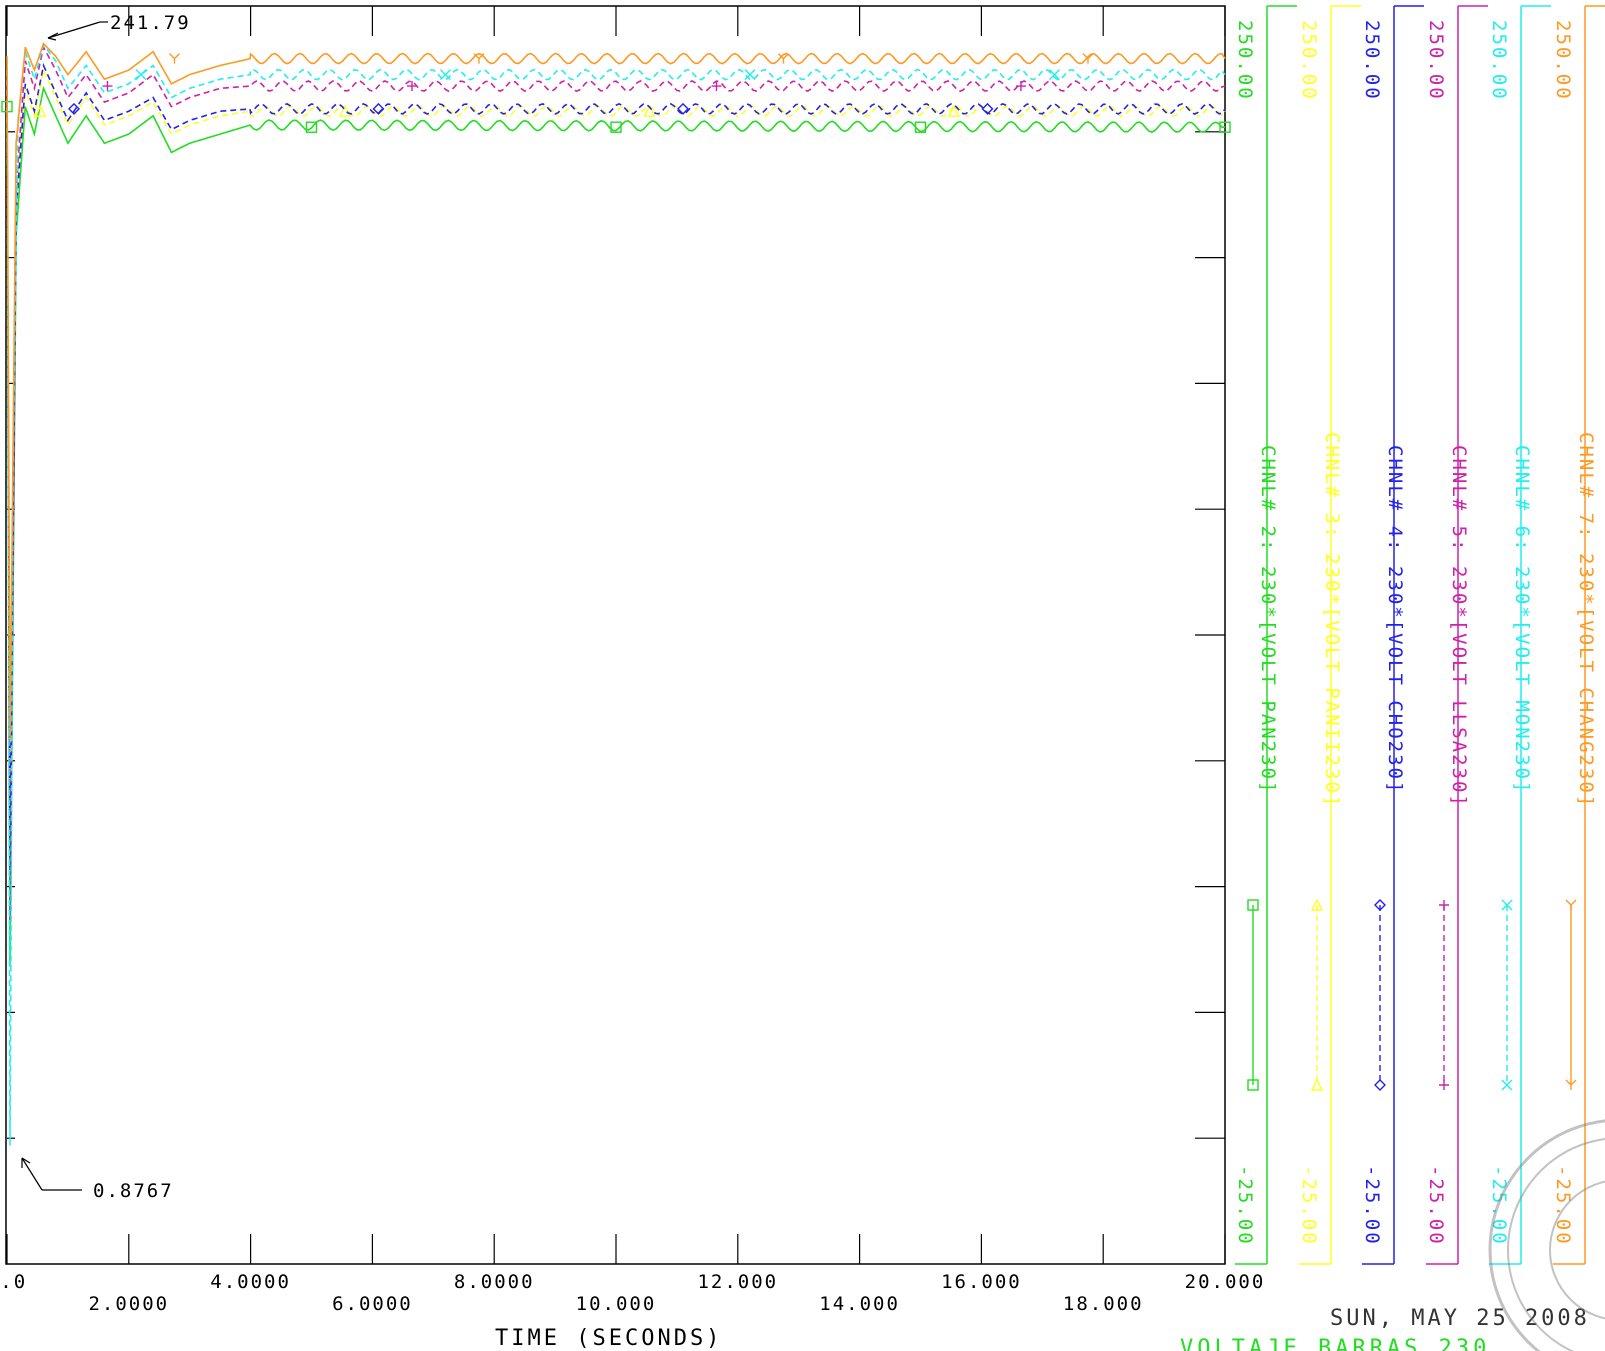 Image resolution: width=1605 pixels, height=1351 pixels. I want to click on legend-channel-name: CHNL# 7: 230*[VOLT CHANG230], so click(1586, 620).